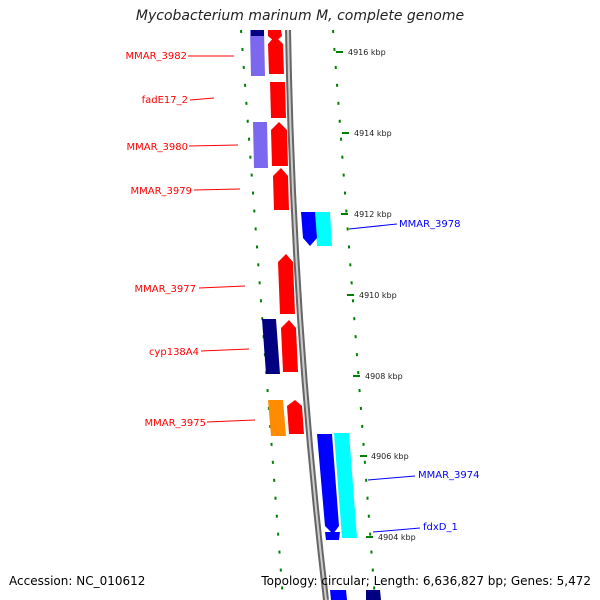 This screenshot has height=600, width=600. I want to click on tick-label: 4908 kbp, so click(384, 376).